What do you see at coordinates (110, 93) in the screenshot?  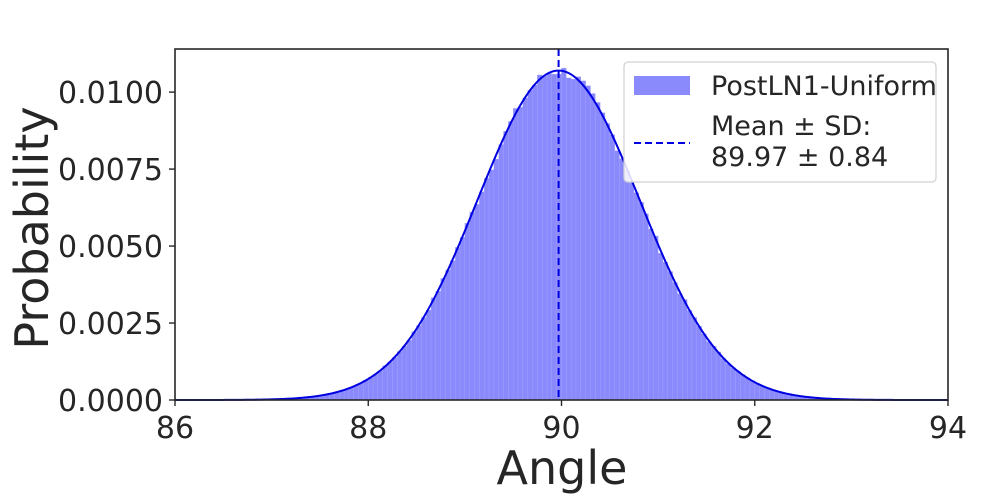 I see `y-tick-label: 0.0100` at bounding box center [110, 93].